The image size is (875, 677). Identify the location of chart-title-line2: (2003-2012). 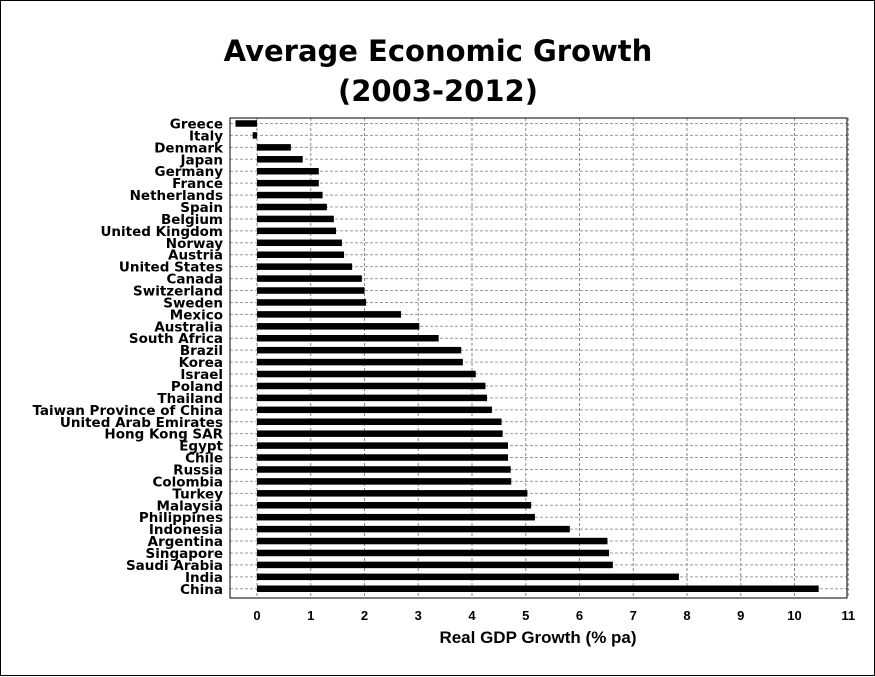
(438, 91).